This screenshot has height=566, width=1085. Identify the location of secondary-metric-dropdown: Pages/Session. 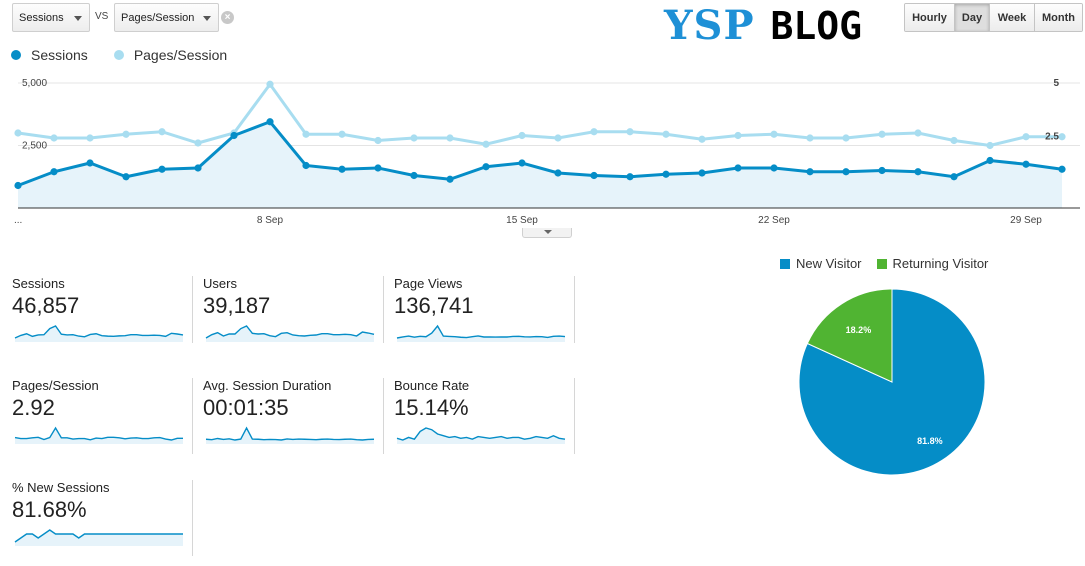
(166, 17).